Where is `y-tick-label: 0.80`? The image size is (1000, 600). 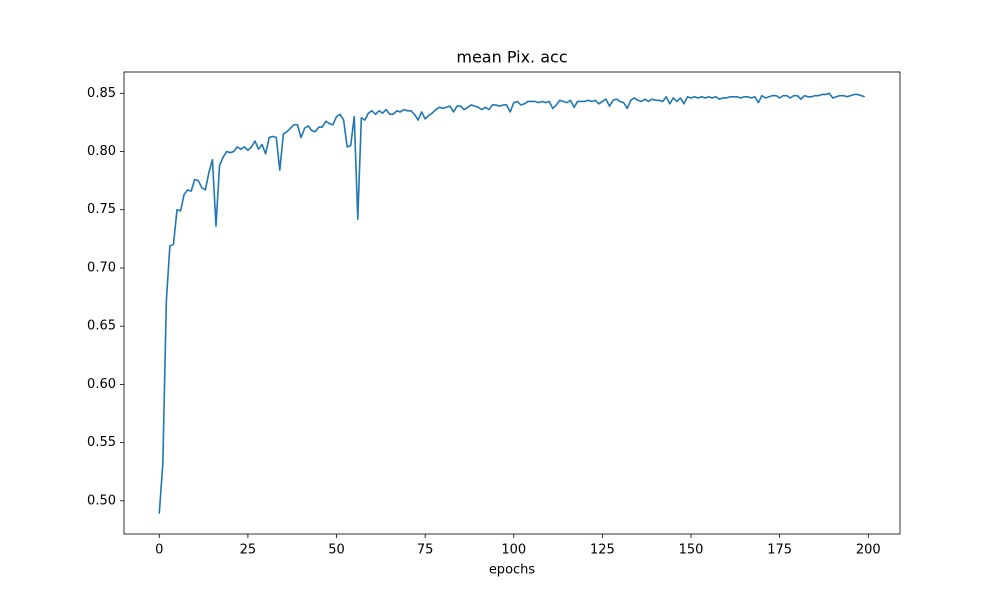 y-tick-label: 0.80 is located at coordinates (101, 151).